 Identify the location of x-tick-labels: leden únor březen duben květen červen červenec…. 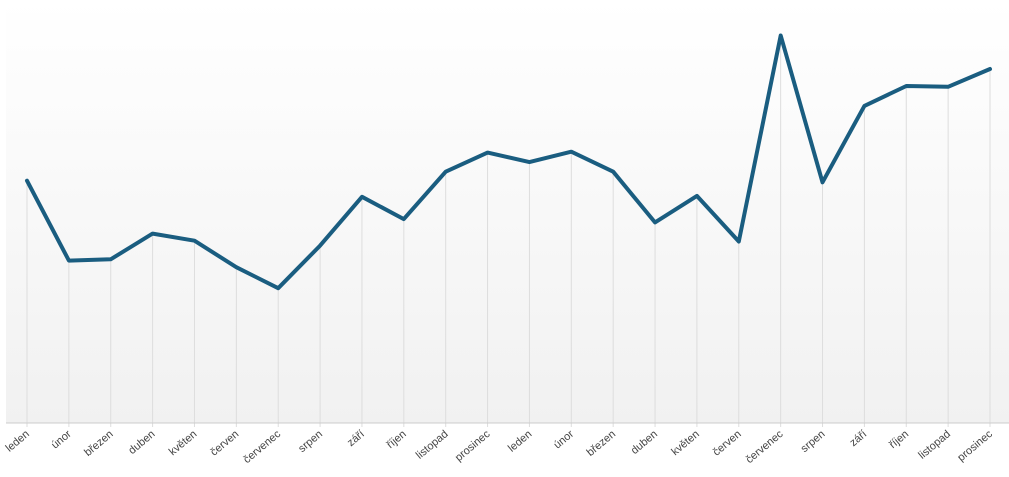
(500, 447).